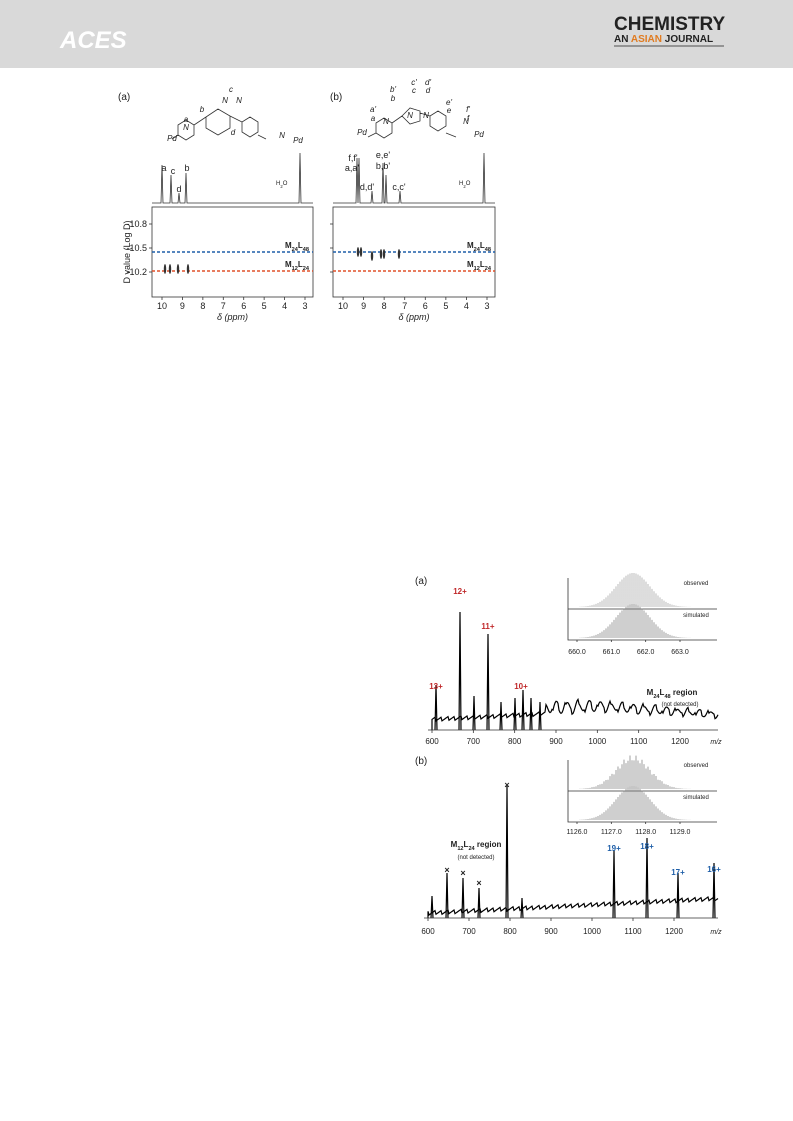 Image resolution: width=793 pixels, height=1121 pixels. Describe the element at coordinates (687, 39) in the screenshot. I see `subtitle-part: JOURNAL` at that location.